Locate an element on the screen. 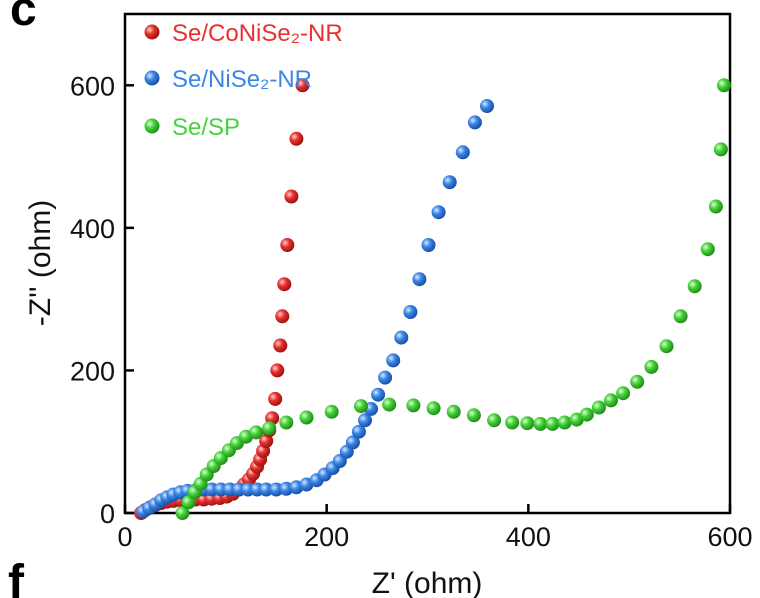  y-tick-label-2: 400 is located at coordinates (92, 229).